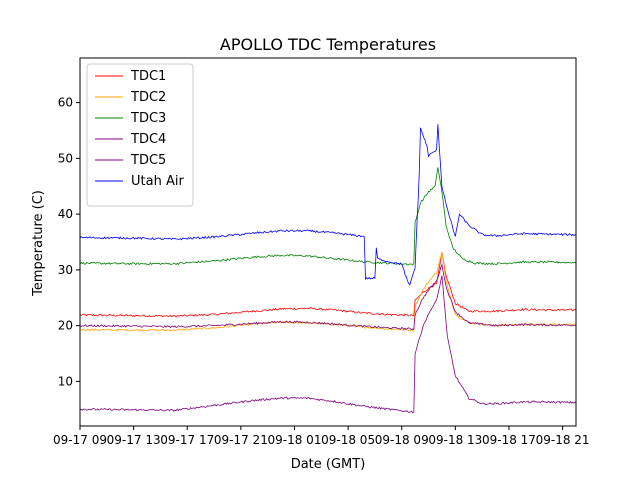 This screenshot has width=640, height=480. What do you see at coordinates (148, 97) in the screenshot?
I see `legend-label: TDC2` at bounding box center [148, 97].